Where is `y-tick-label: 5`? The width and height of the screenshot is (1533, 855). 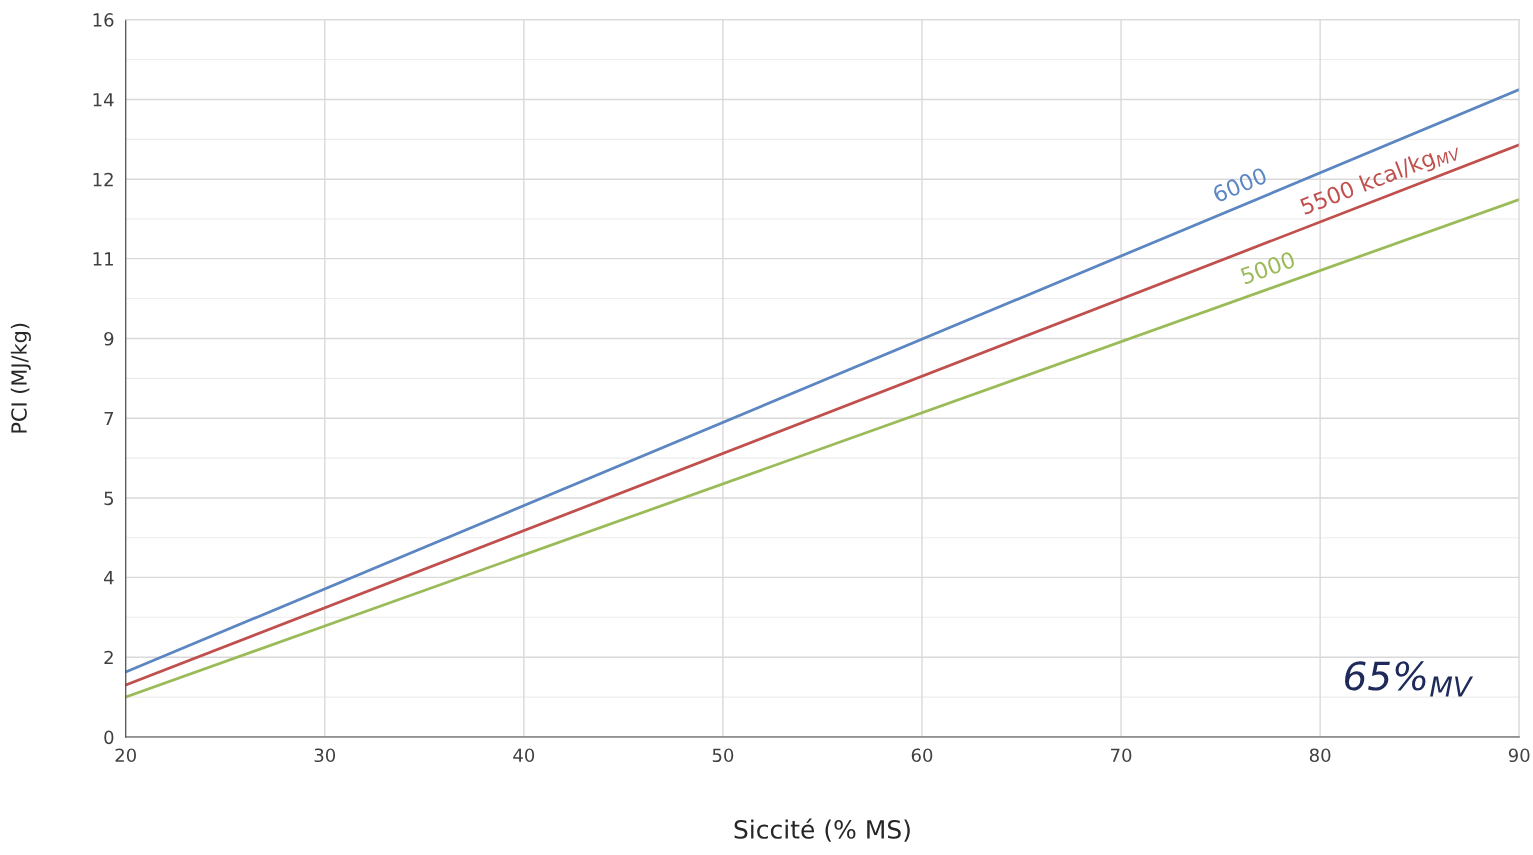
y-tick-label: 5 is located at coordinates (109, 498).